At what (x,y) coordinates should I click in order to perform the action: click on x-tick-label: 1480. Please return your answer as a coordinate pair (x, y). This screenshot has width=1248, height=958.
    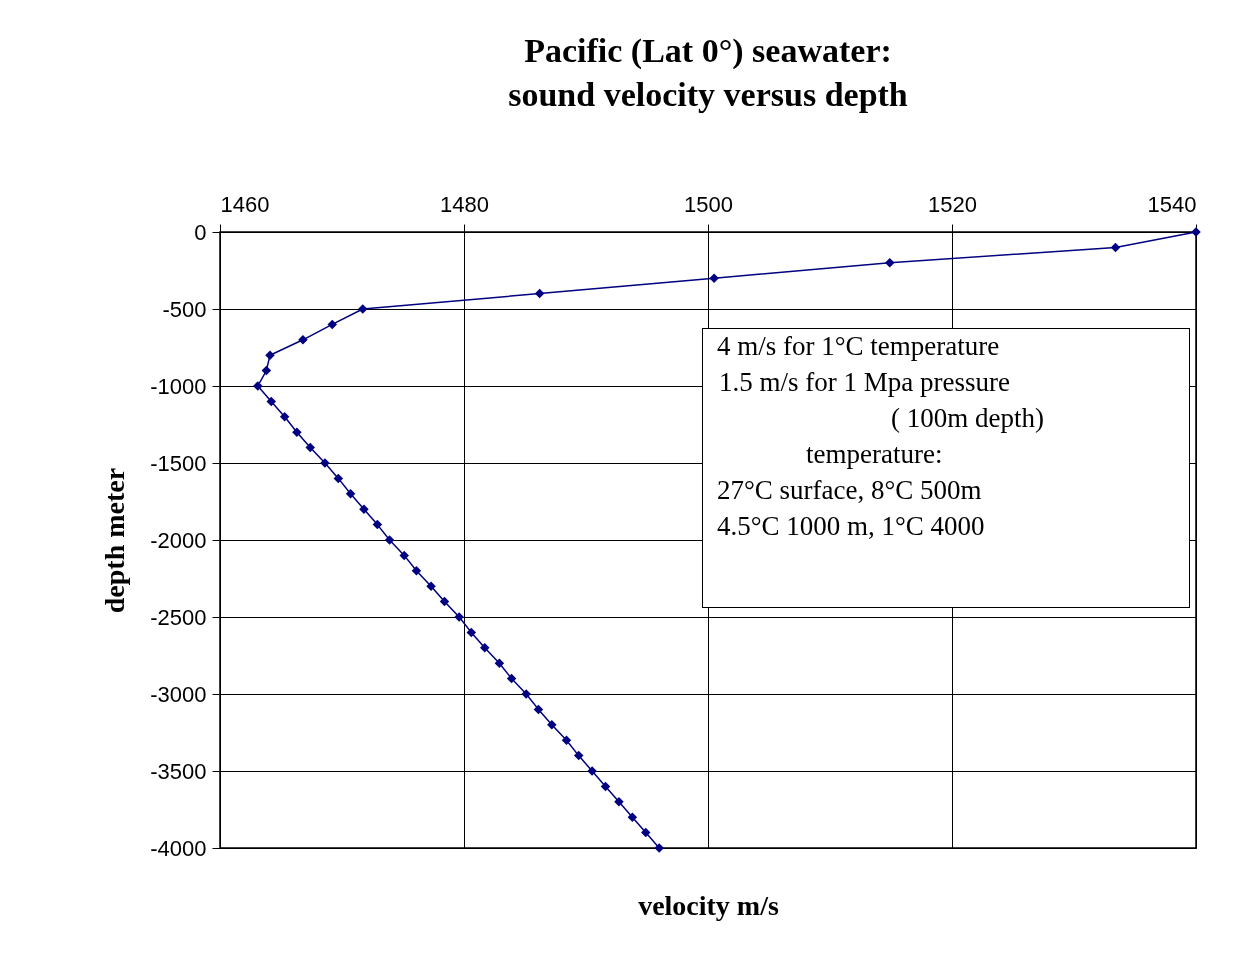
    Looking at the image, I should click on (464, 204).